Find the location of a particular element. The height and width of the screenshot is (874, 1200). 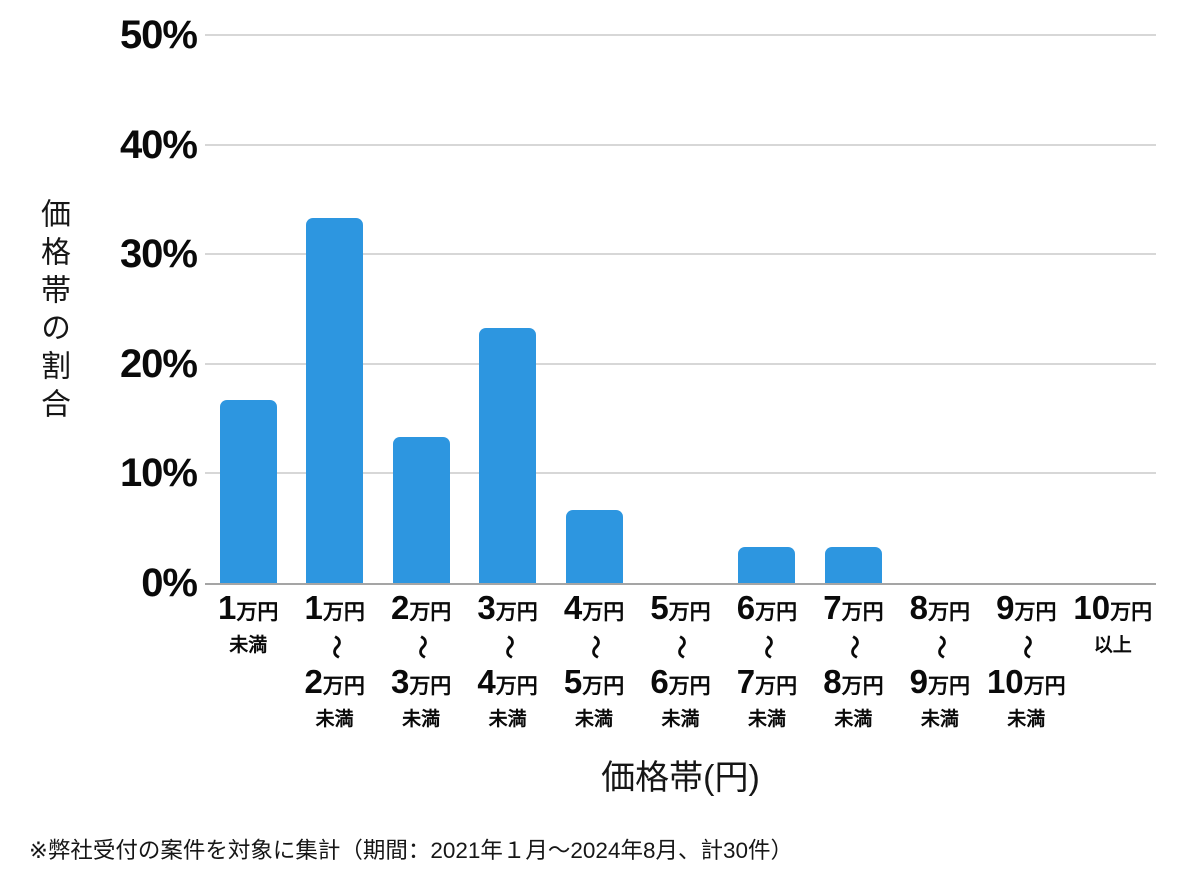

x-tick-label: 1万円 未満 is located at coordinates (248, 662).